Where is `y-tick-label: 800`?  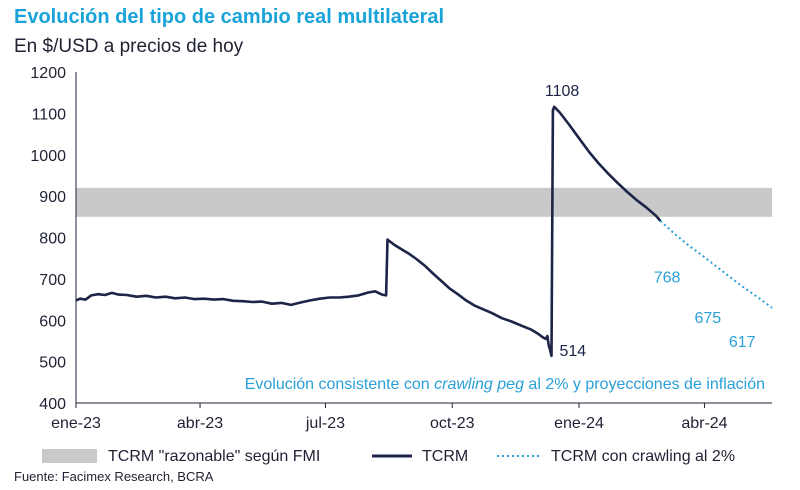 y-tick-label: 800 is located at coordinates (52, 239).